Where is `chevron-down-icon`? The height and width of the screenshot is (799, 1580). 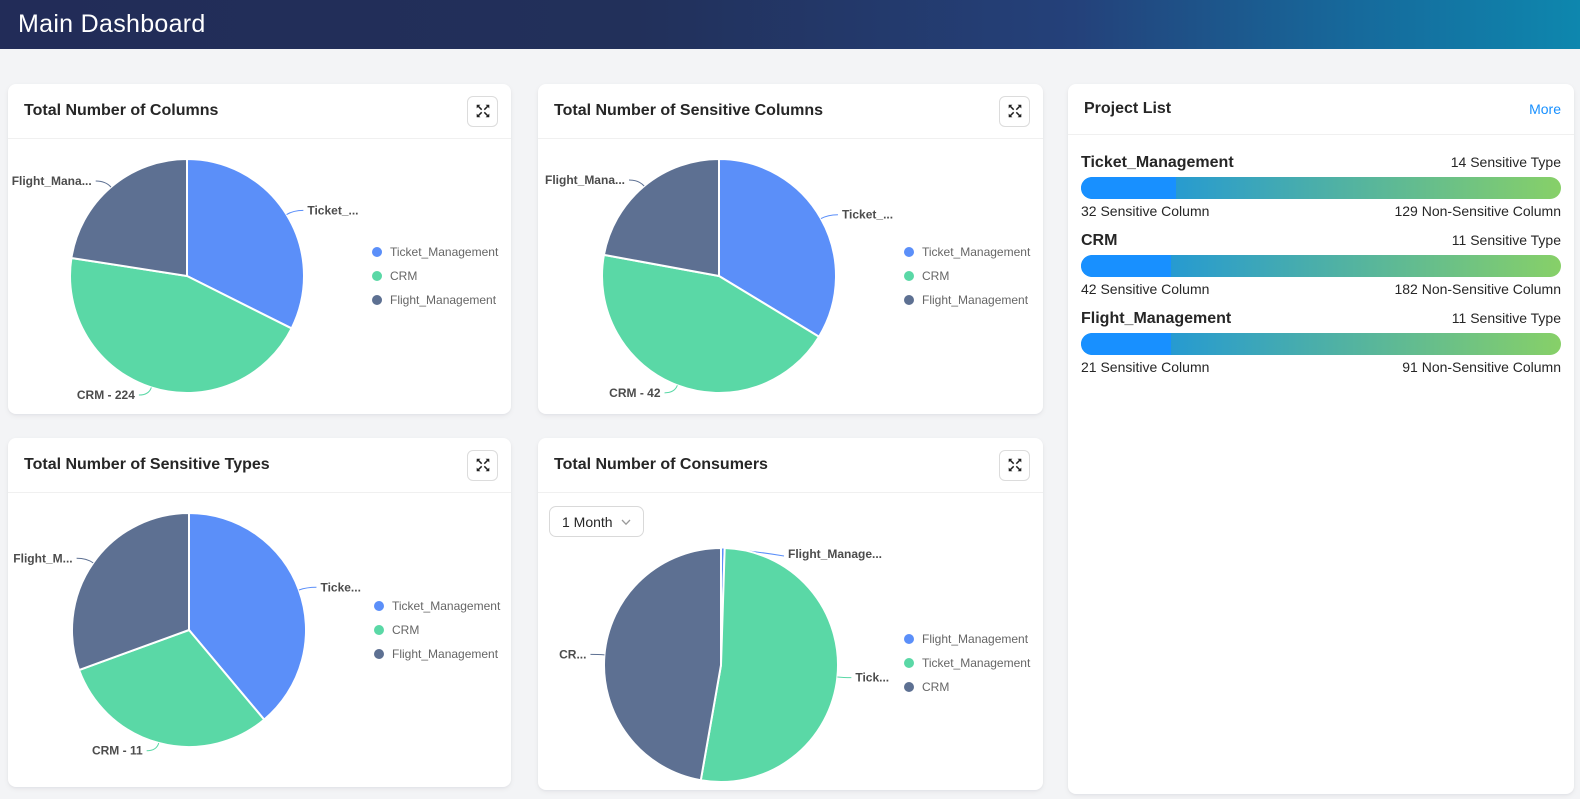 chevron-down-icon is located at coordinates (626, 522).